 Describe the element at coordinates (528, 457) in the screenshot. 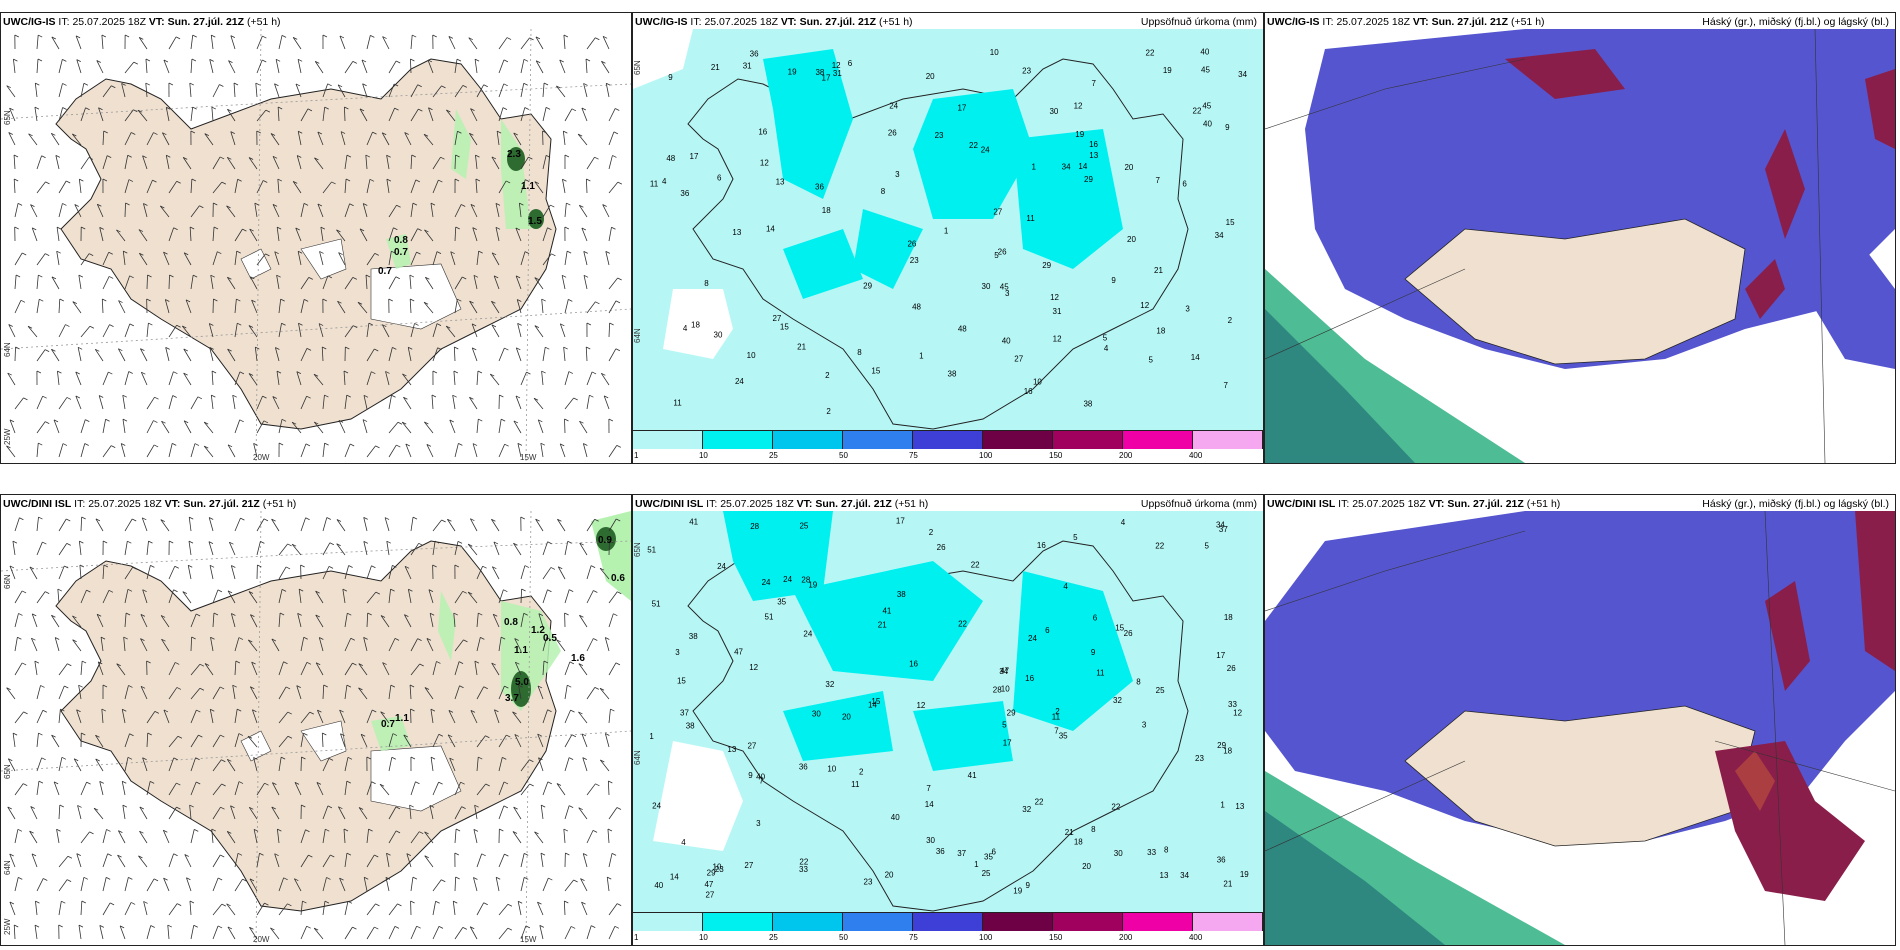

I see `lon-label: 15W` at that location.